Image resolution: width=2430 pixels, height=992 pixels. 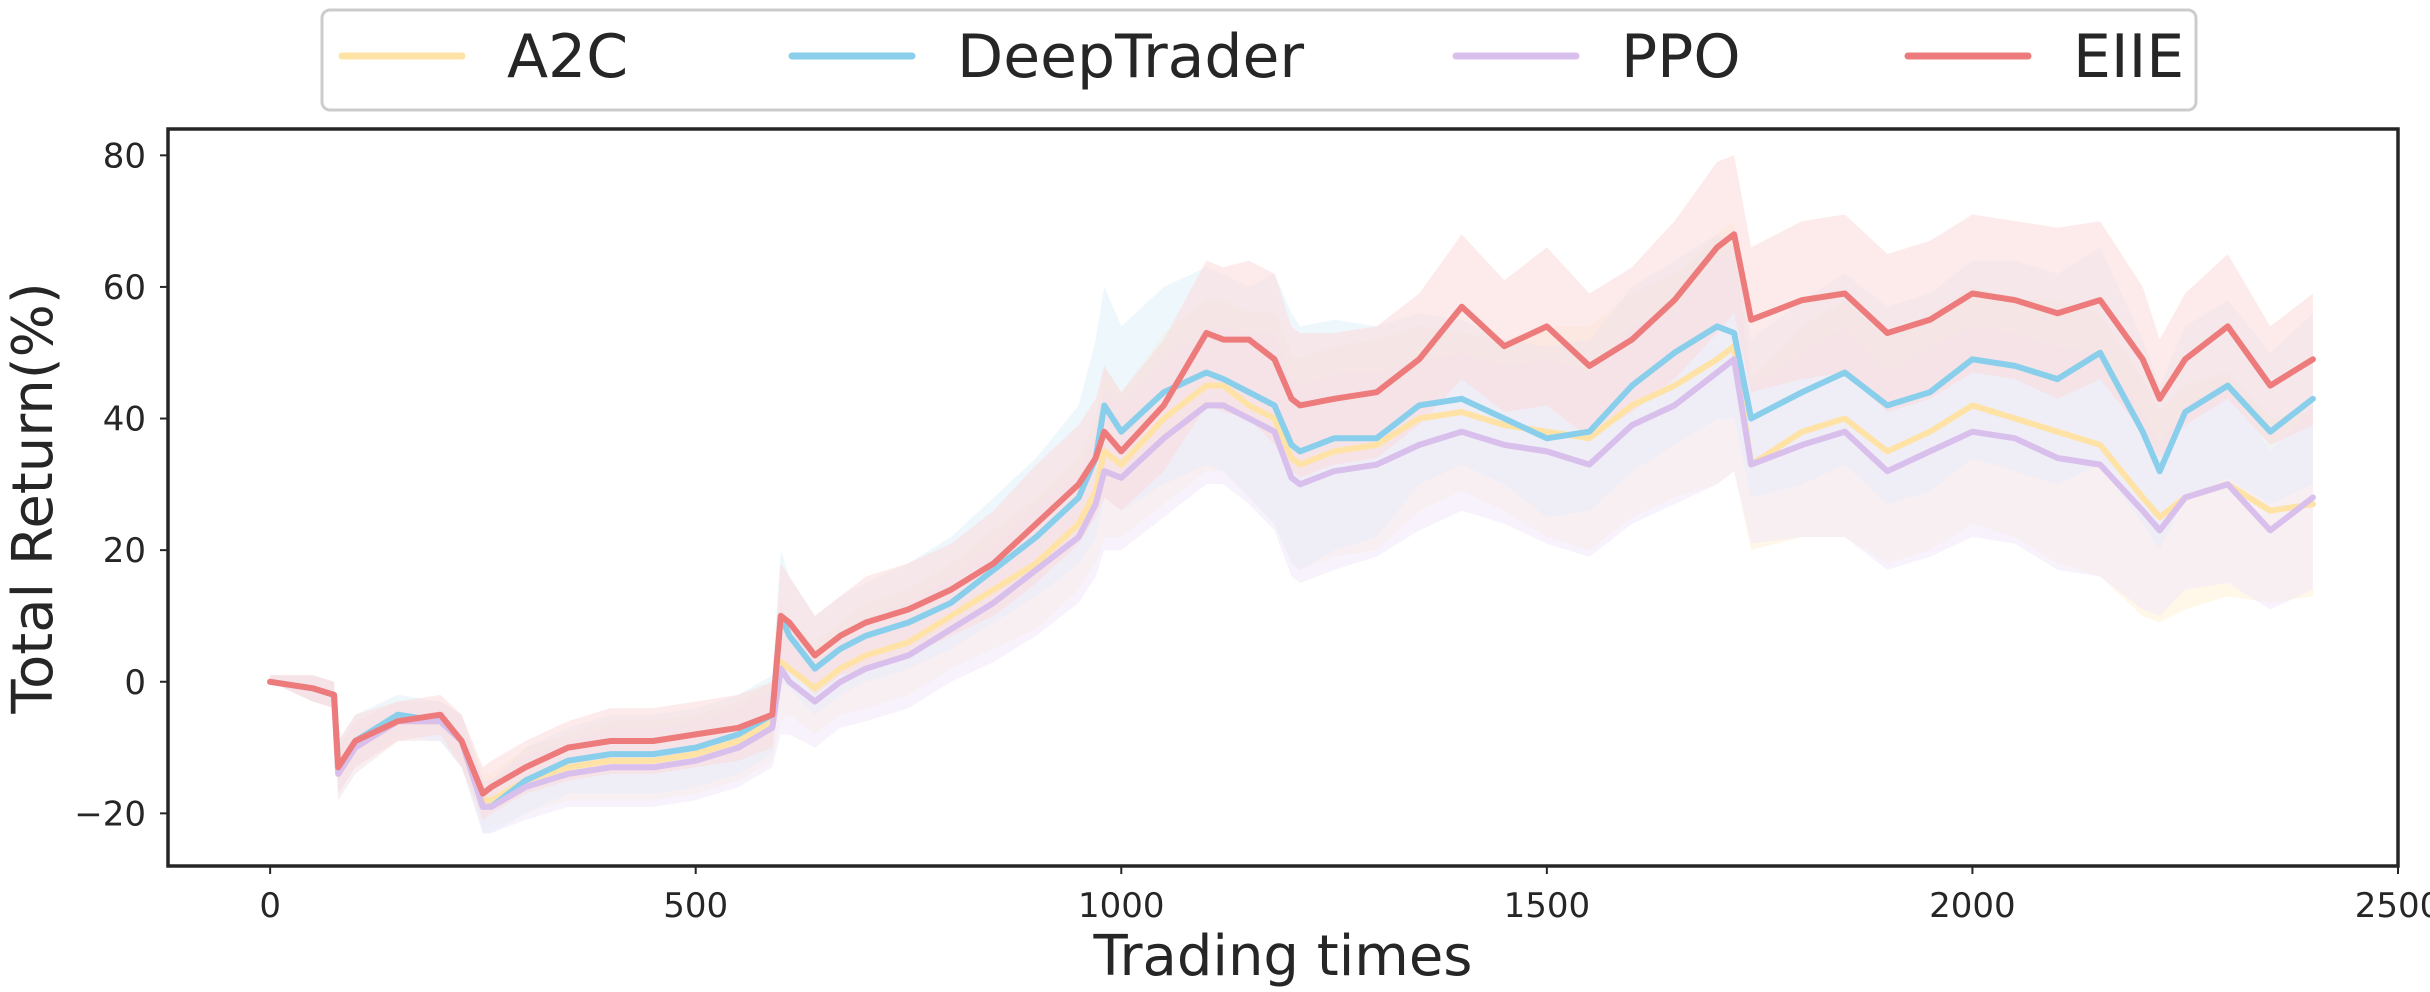 I want to click on legend-label-ppo: PPO, so click(x=1681, y=57).